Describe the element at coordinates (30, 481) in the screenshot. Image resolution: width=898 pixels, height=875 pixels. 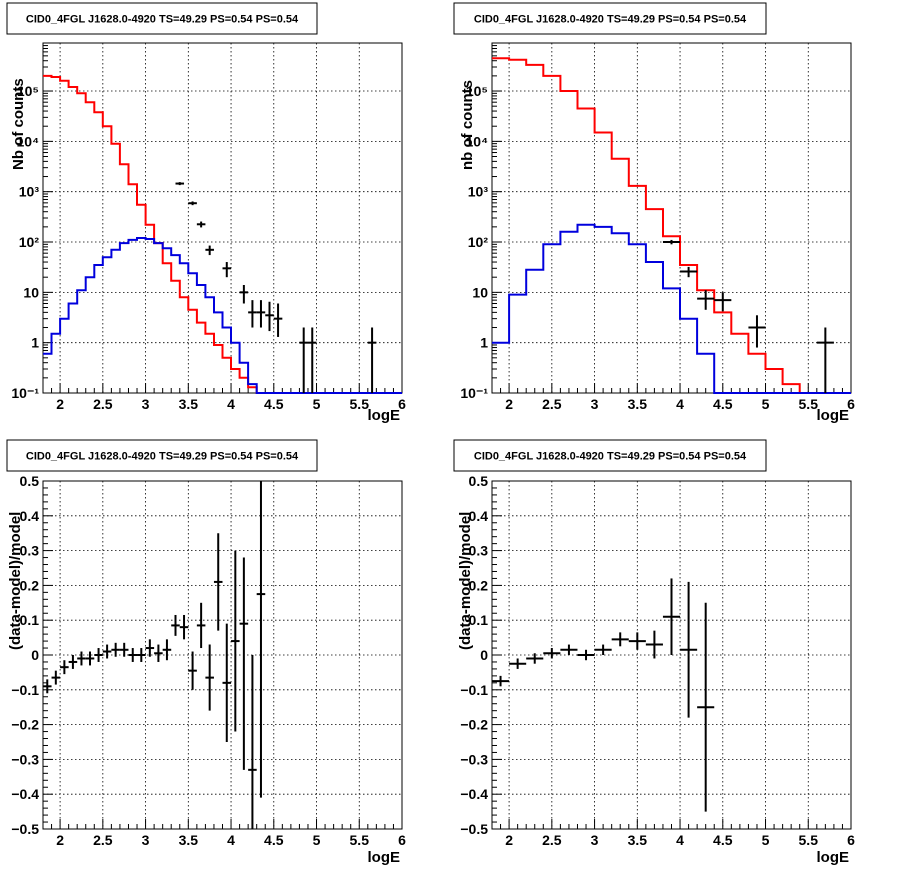
I see `y-tick-label: 0.5` at that location.